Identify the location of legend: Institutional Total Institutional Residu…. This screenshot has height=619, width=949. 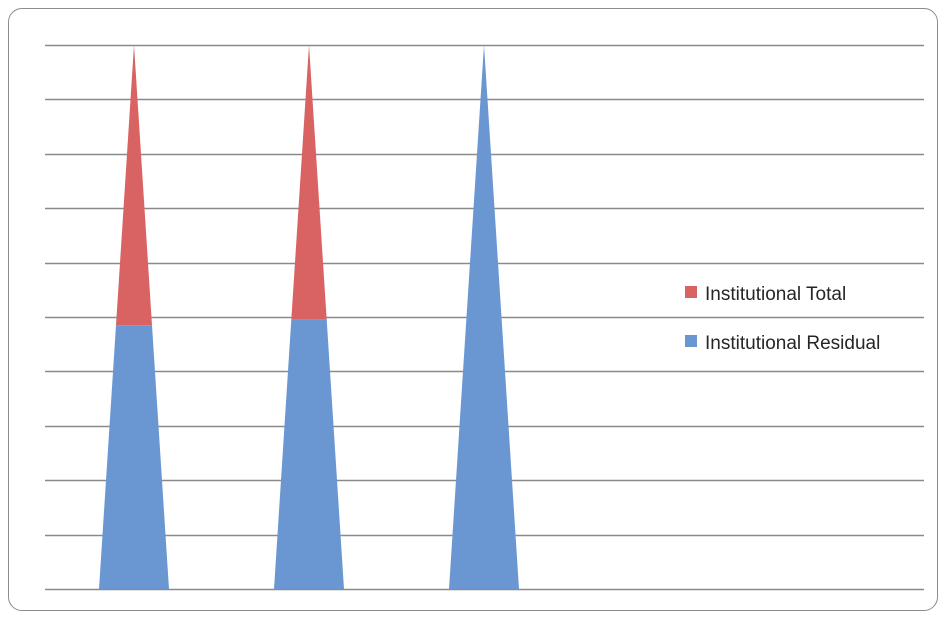
(782, 319).